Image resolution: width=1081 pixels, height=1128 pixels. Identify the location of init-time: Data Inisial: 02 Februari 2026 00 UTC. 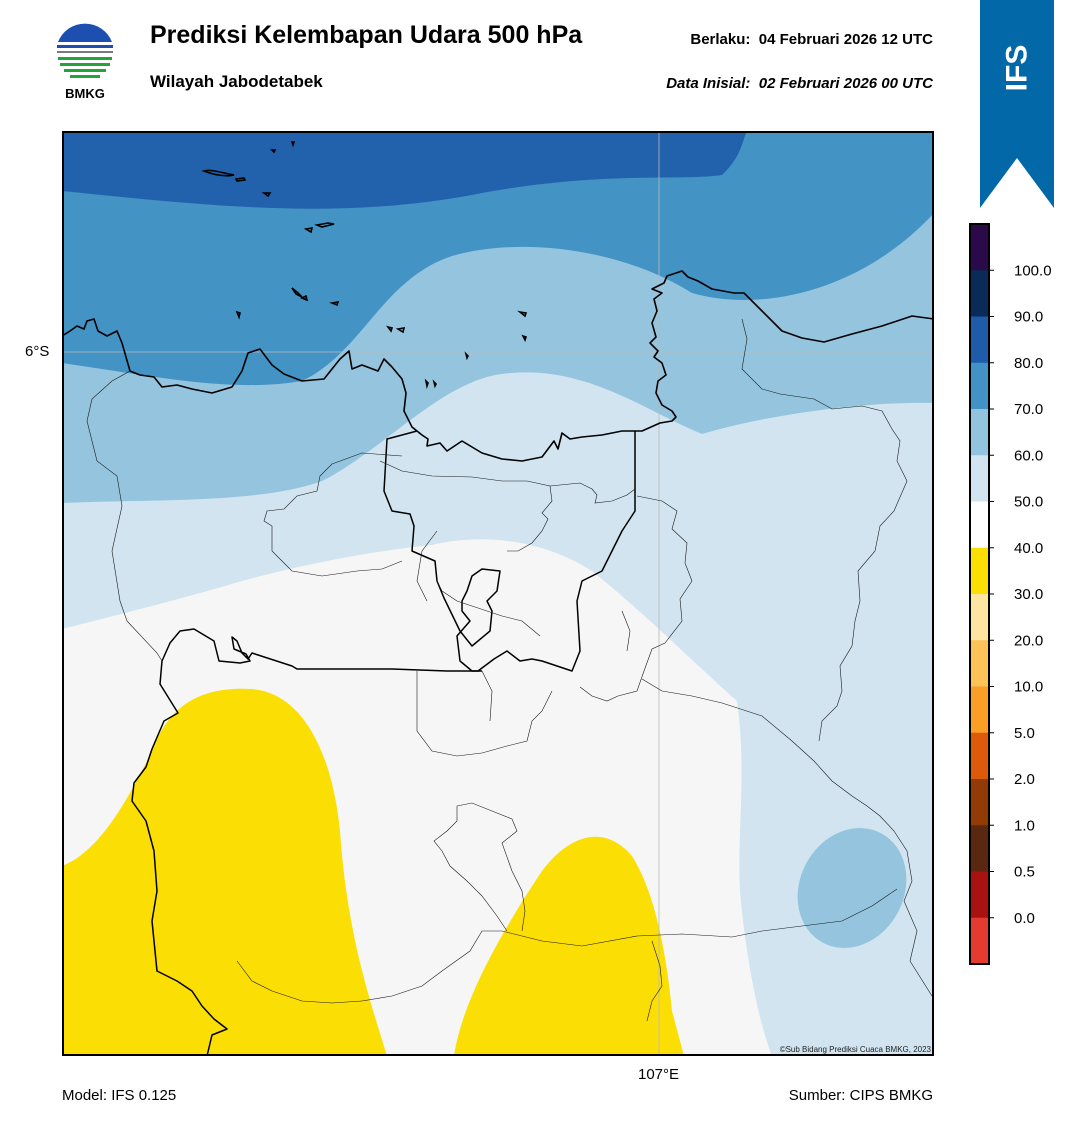
(799, 83).